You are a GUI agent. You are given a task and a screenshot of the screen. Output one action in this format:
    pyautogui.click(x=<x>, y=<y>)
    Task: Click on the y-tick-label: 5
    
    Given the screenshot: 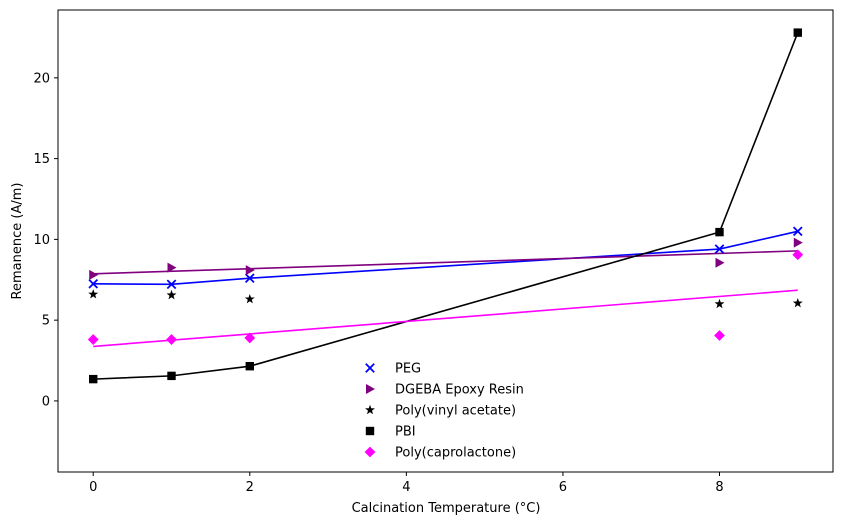 What is the action you would take?
    pyautogui.click(x=46, y=321)
    